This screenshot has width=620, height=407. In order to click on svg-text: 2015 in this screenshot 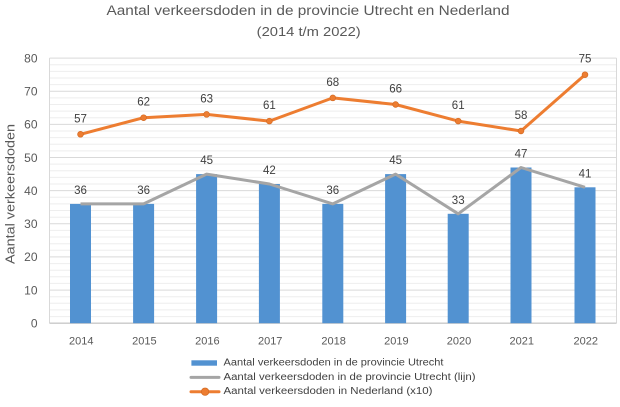, I will do `click(144, 342)`.